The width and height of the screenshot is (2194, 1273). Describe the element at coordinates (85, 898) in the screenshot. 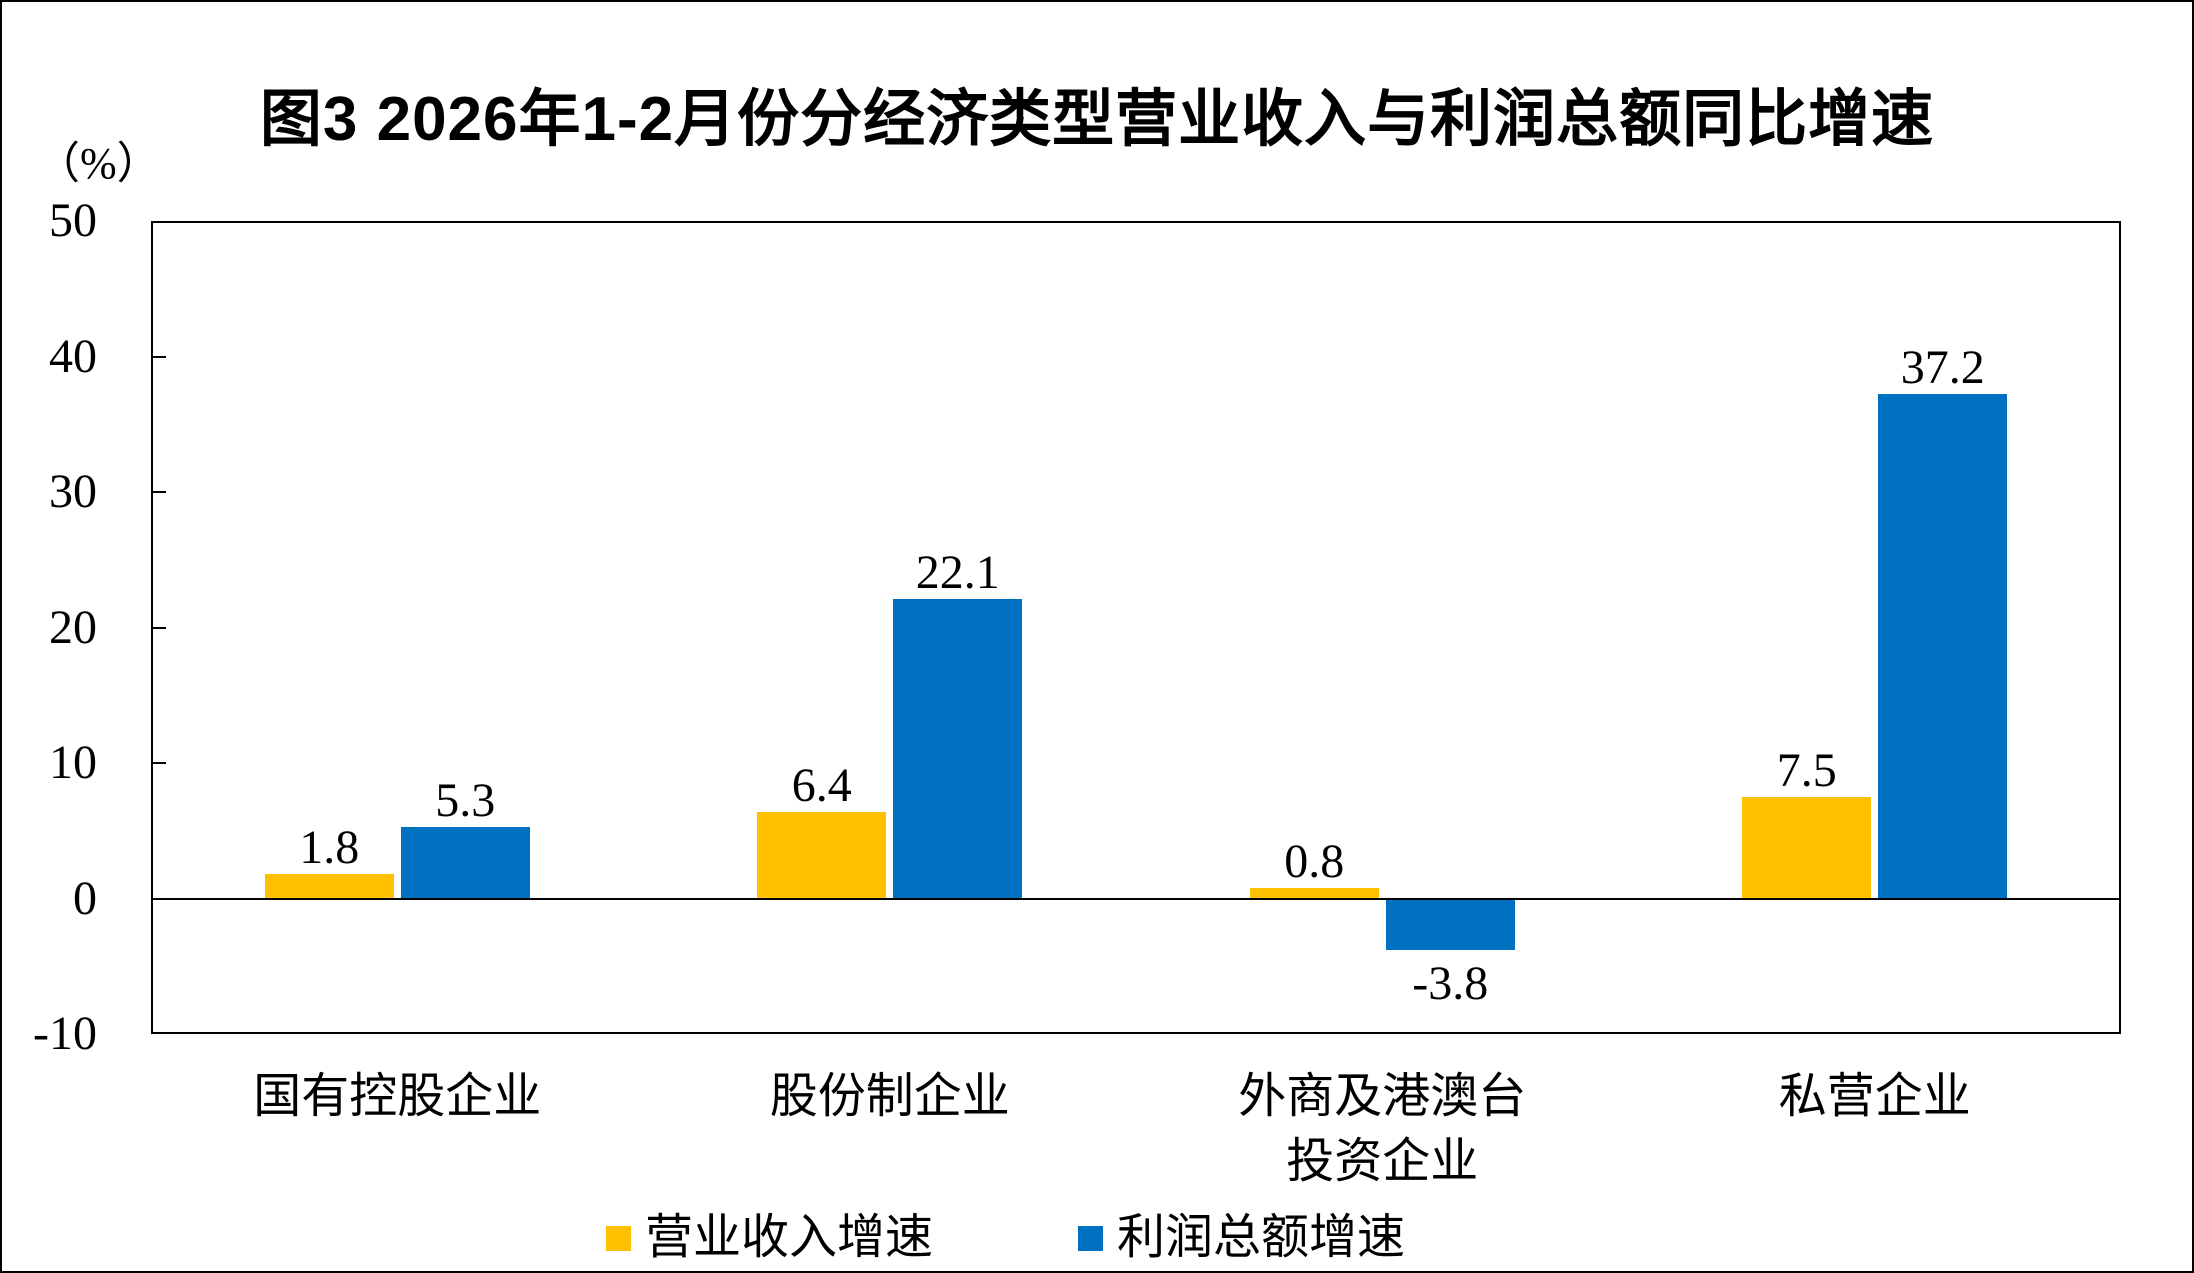

I see `y-axis-tick-label: 0` at that location.